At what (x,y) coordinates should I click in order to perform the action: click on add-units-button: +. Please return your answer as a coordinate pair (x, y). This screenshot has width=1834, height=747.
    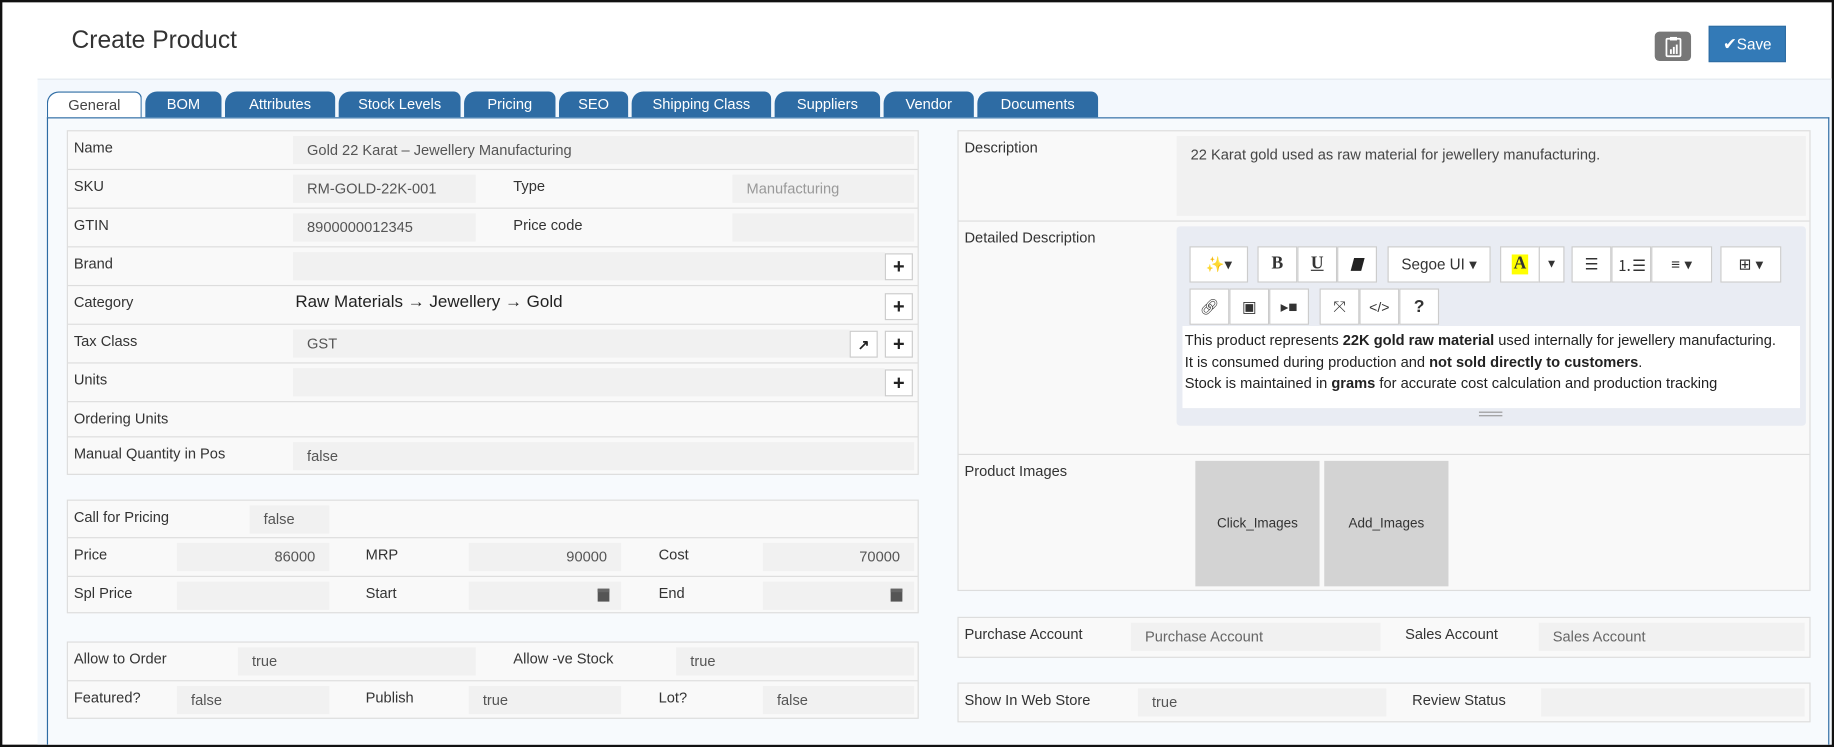
    Looking at the image, I should click on (898, 383).